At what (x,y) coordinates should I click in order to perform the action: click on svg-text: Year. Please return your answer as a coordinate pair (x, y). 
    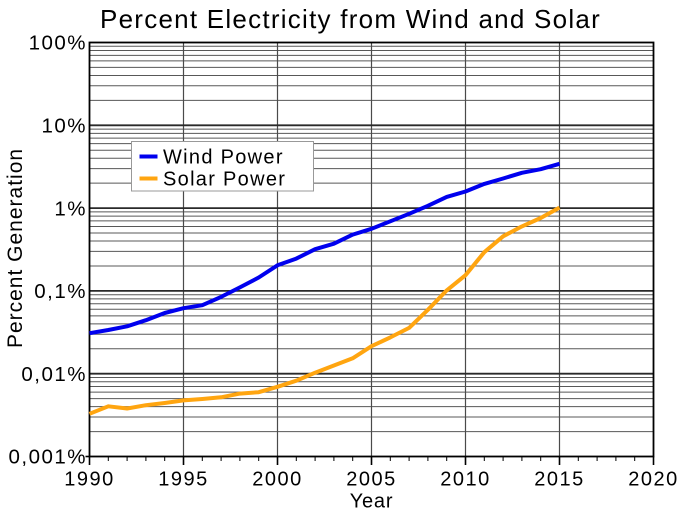
    Looking at the image, I should click on (372, 501).